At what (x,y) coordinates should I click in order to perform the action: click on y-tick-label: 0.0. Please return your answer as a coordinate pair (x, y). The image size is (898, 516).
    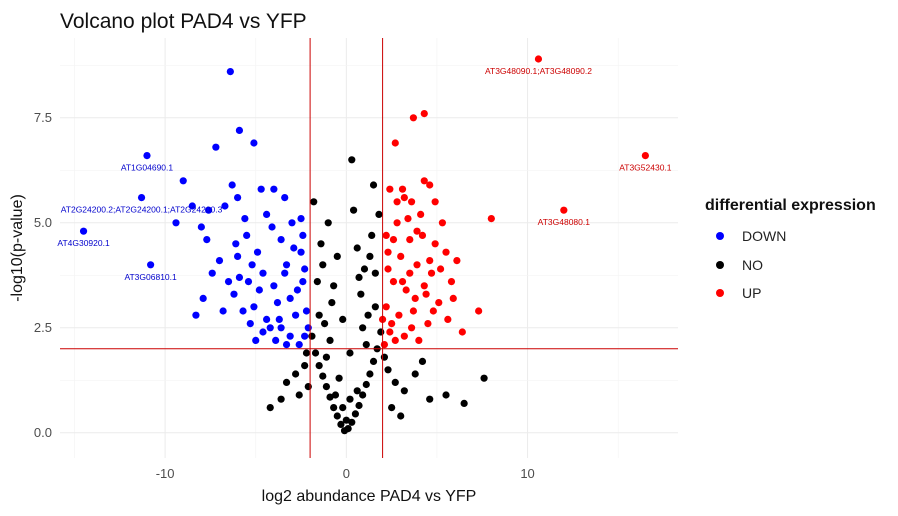
    Looking at the image, I should click on (43, 432).